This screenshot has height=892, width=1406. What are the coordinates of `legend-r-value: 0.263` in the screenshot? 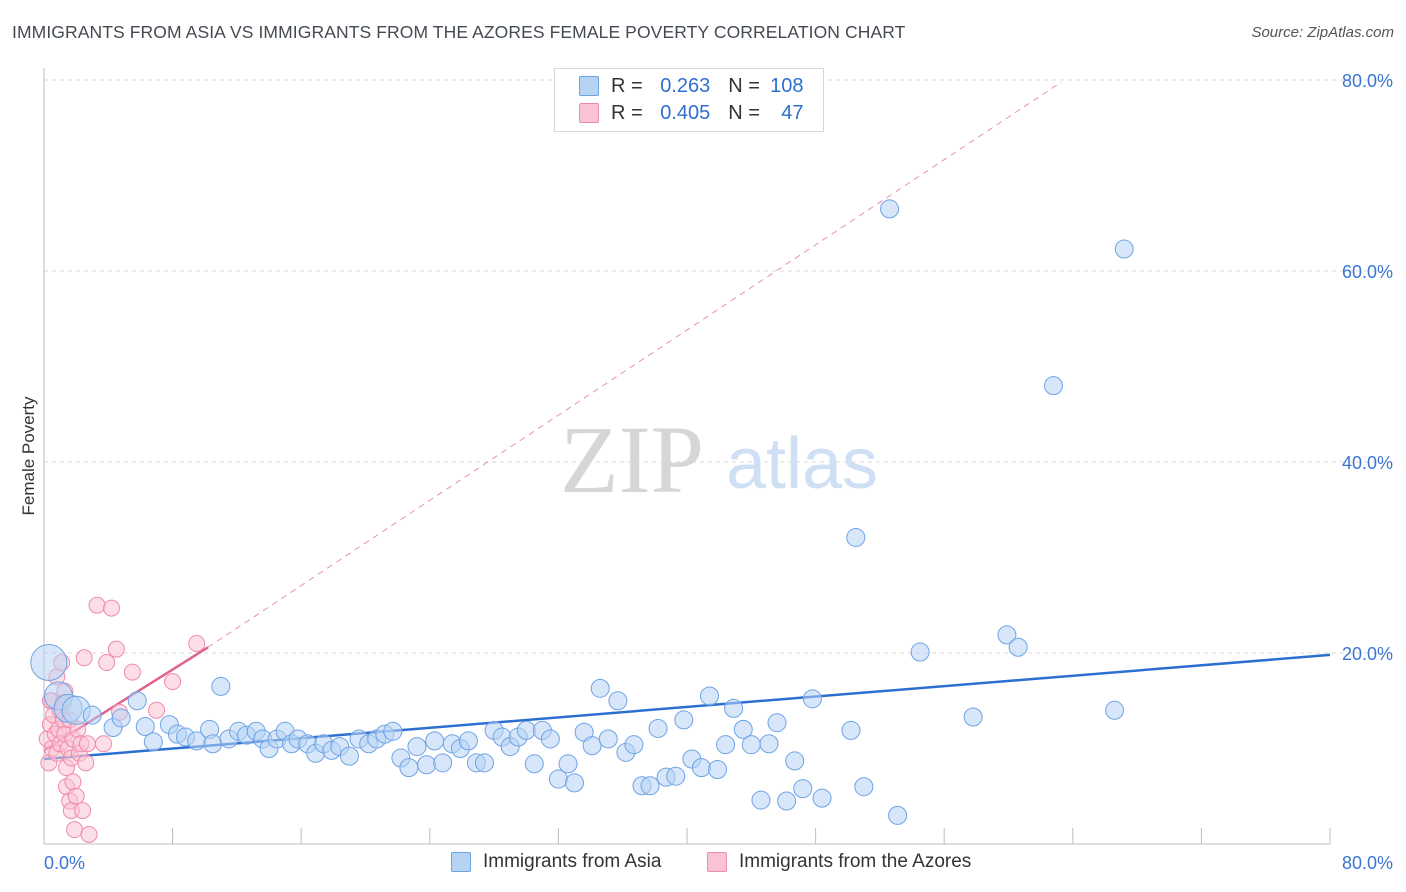 It's located at (685, 85).